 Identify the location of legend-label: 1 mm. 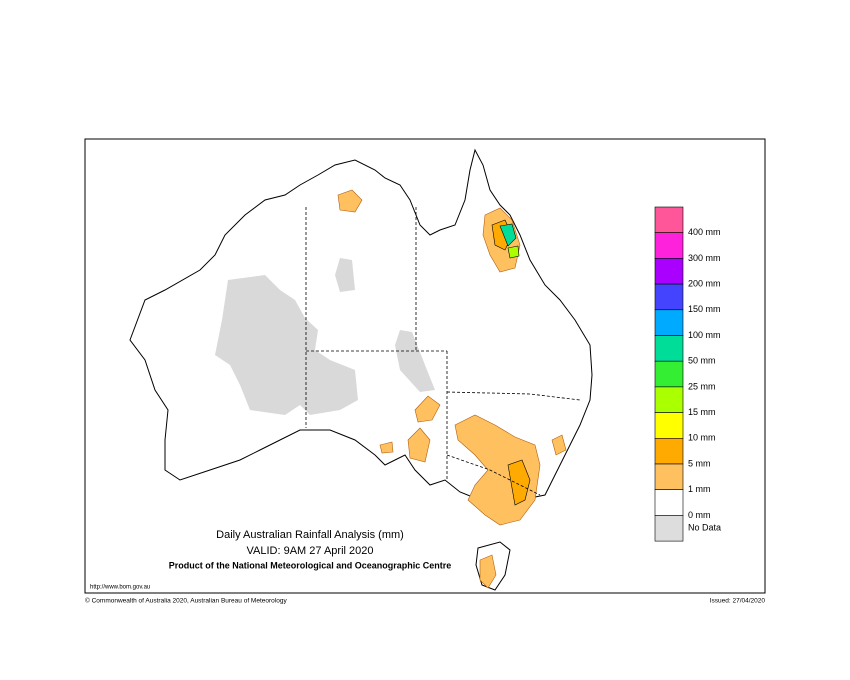
(699, 489).